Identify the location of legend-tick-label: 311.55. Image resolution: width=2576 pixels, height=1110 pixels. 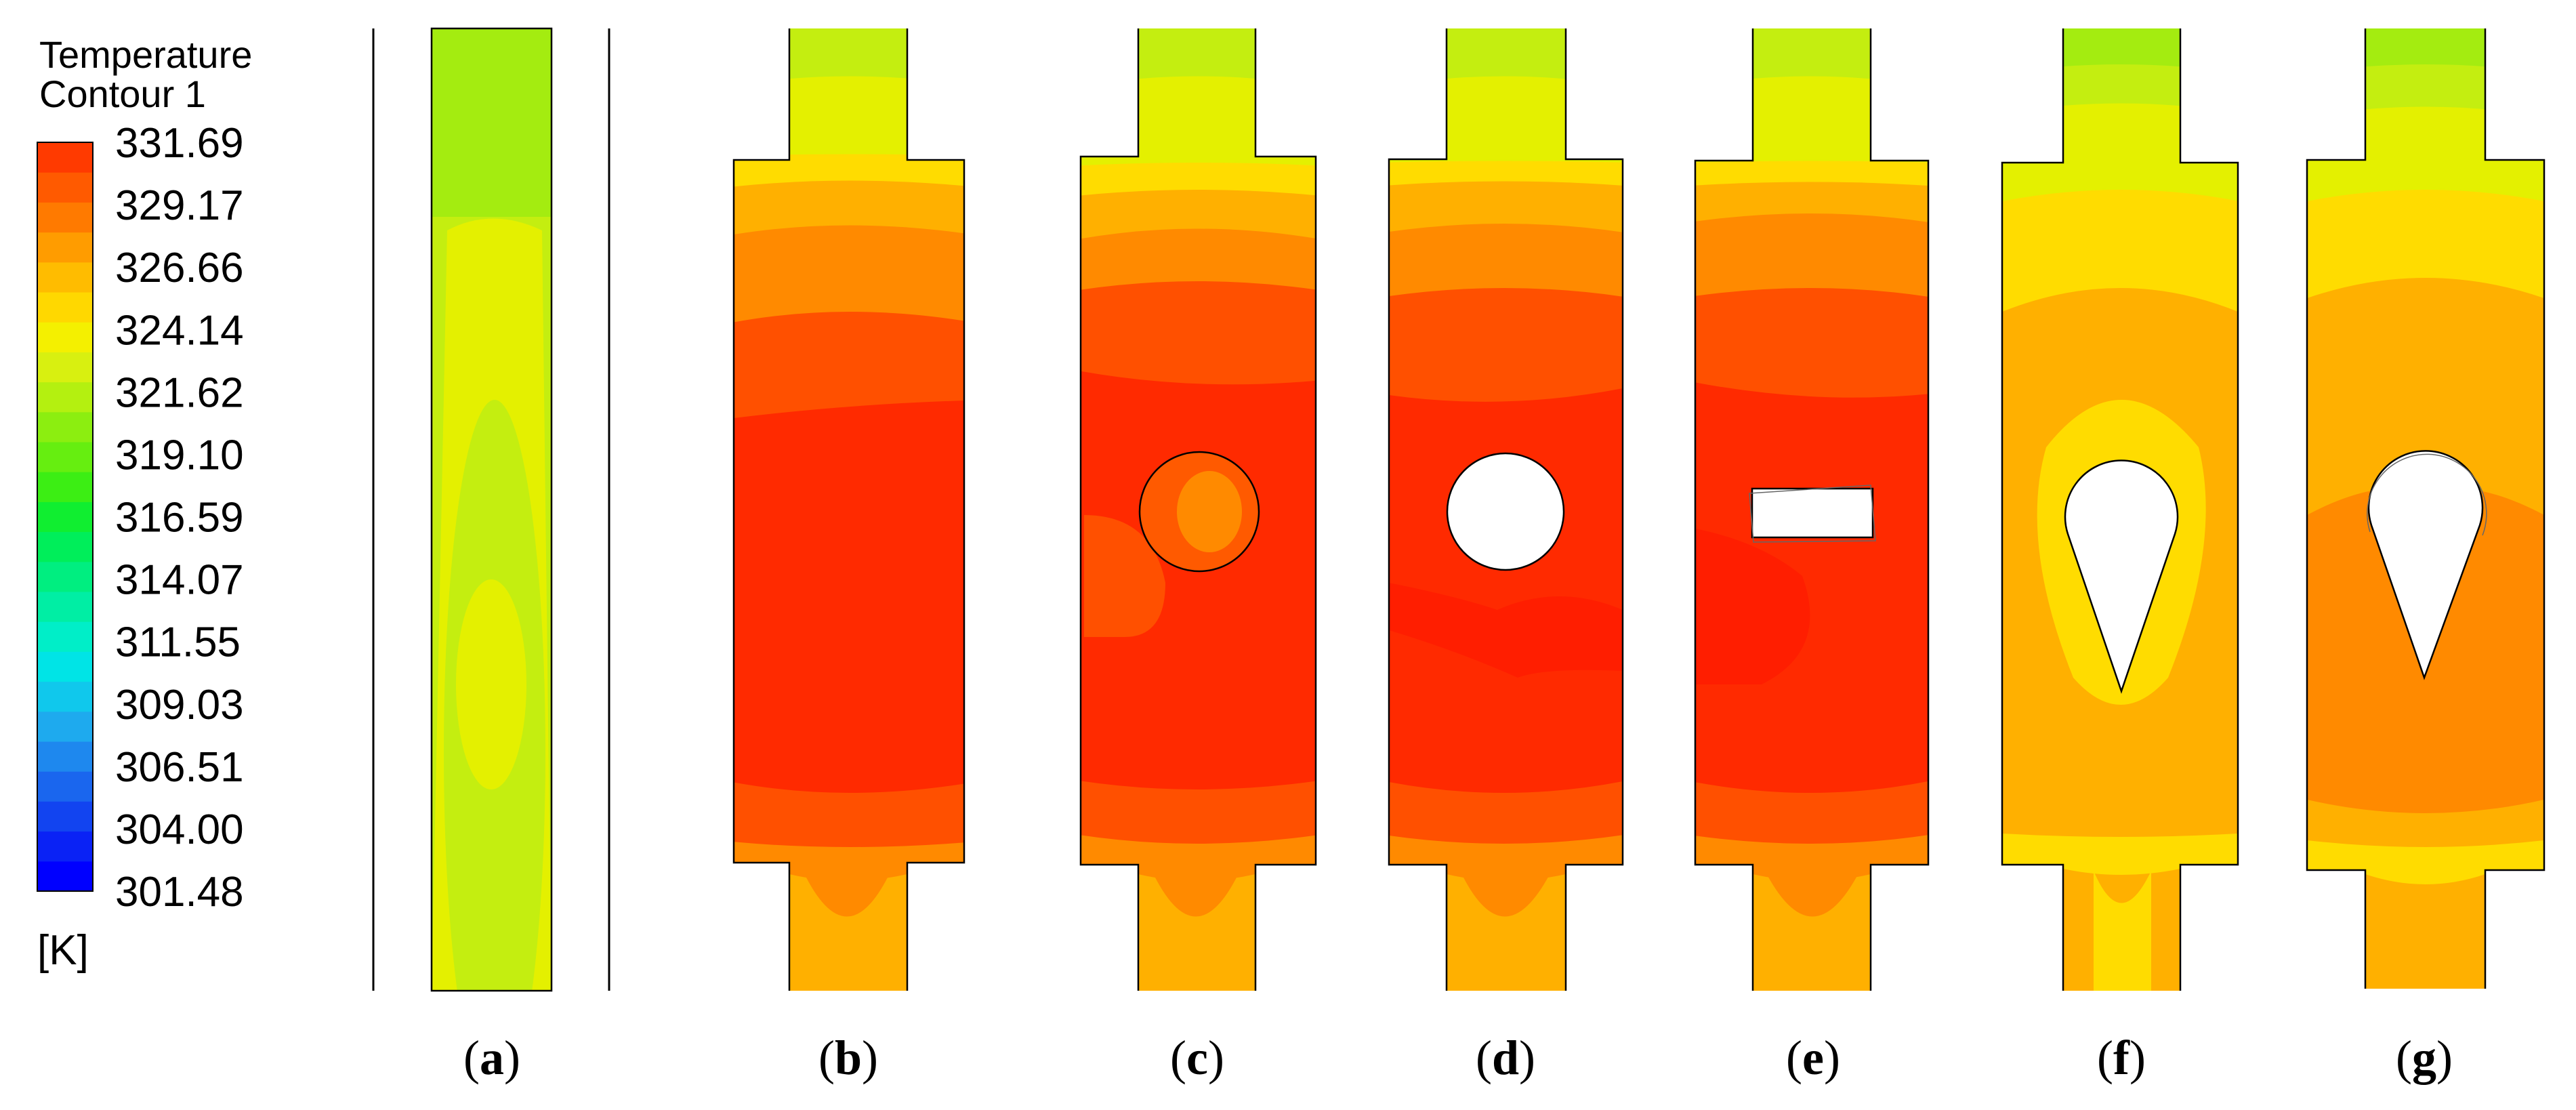
(178, 643).